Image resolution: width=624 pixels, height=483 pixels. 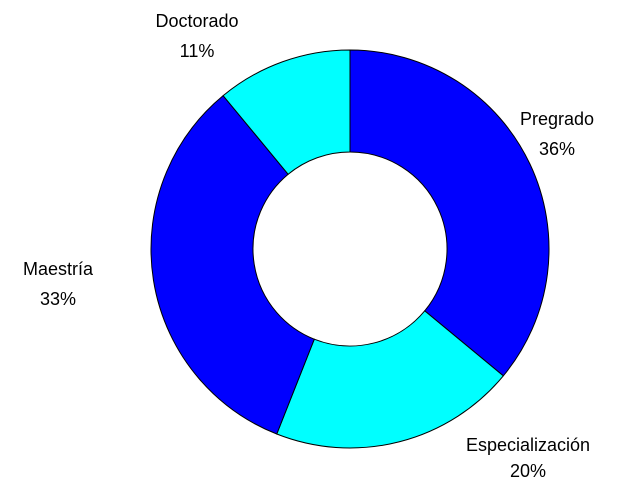 What do you see at coordinates (58, 269) in the screenshot?
I see `slice-label: Maestría` at bounding box center [58, 269].